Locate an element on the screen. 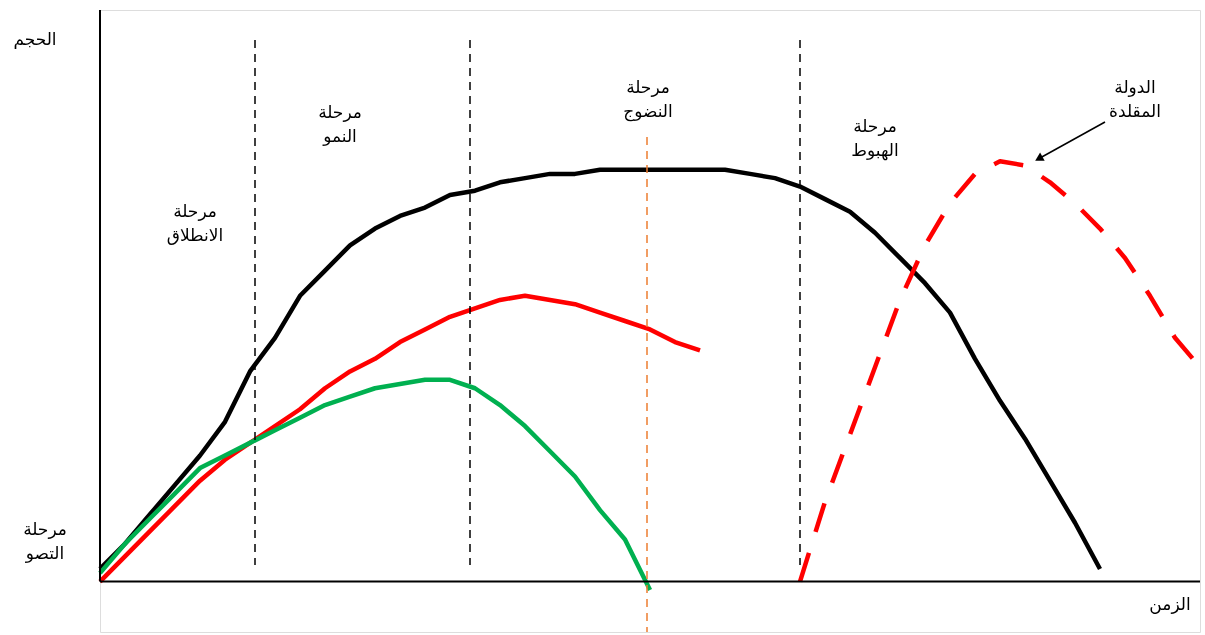 This screenshot has height=635, width=1205. text: الدولة المقلدة is located at coordinates (1135, 99).